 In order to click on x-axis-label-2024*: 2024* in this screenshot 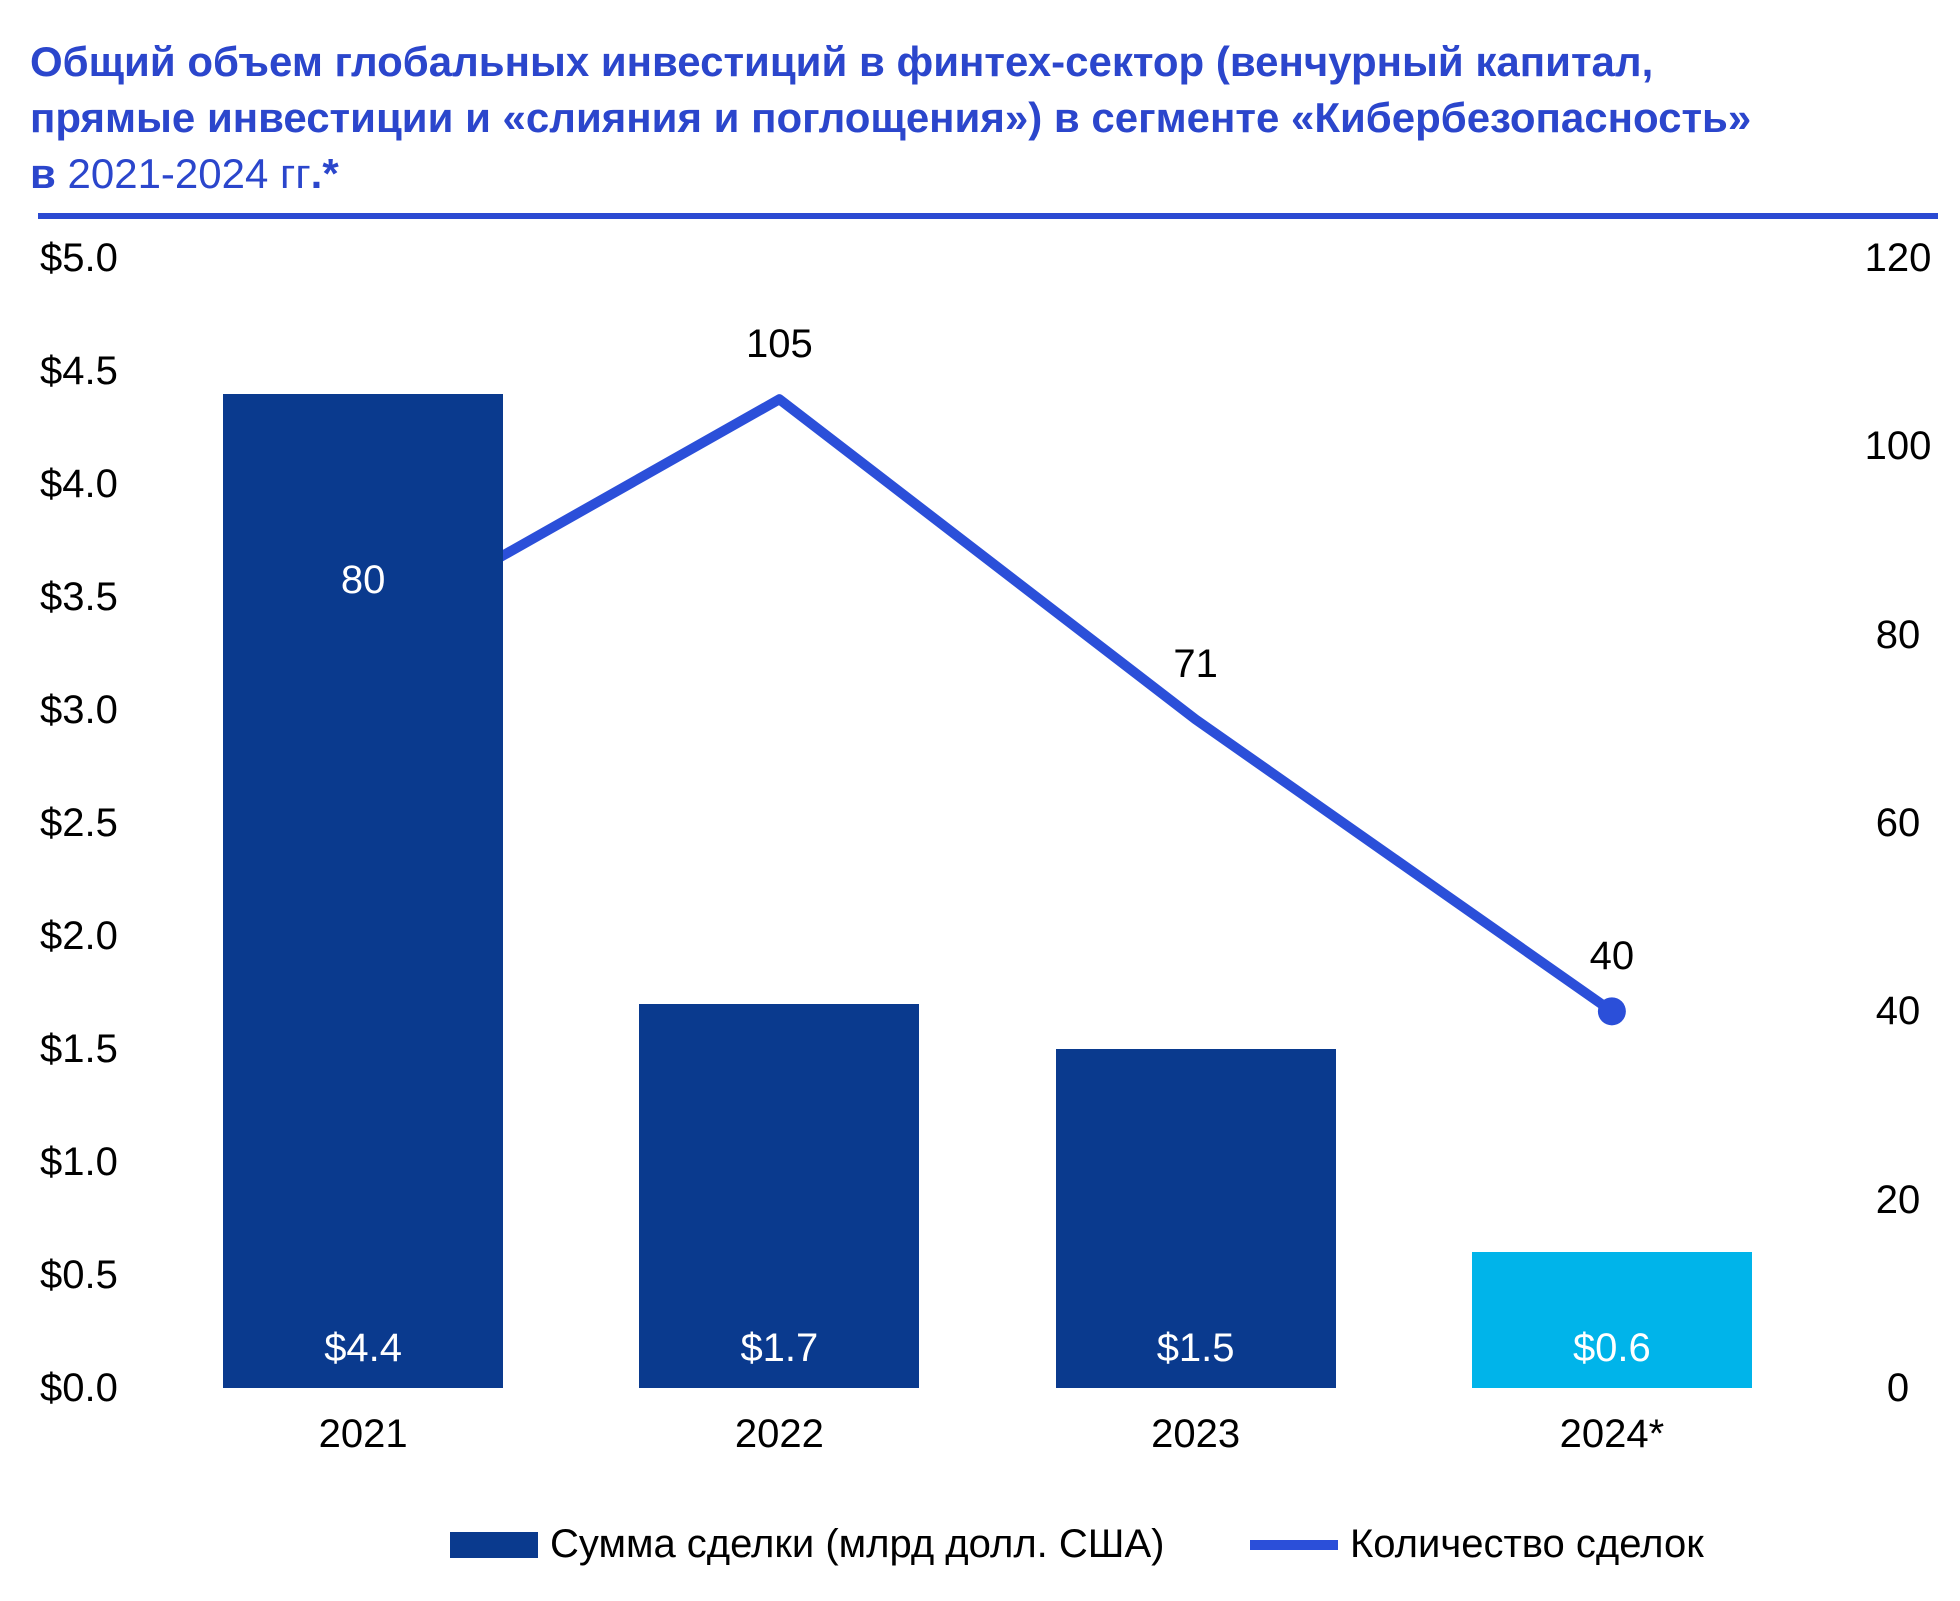, I will do `click(1612, 1434)`.